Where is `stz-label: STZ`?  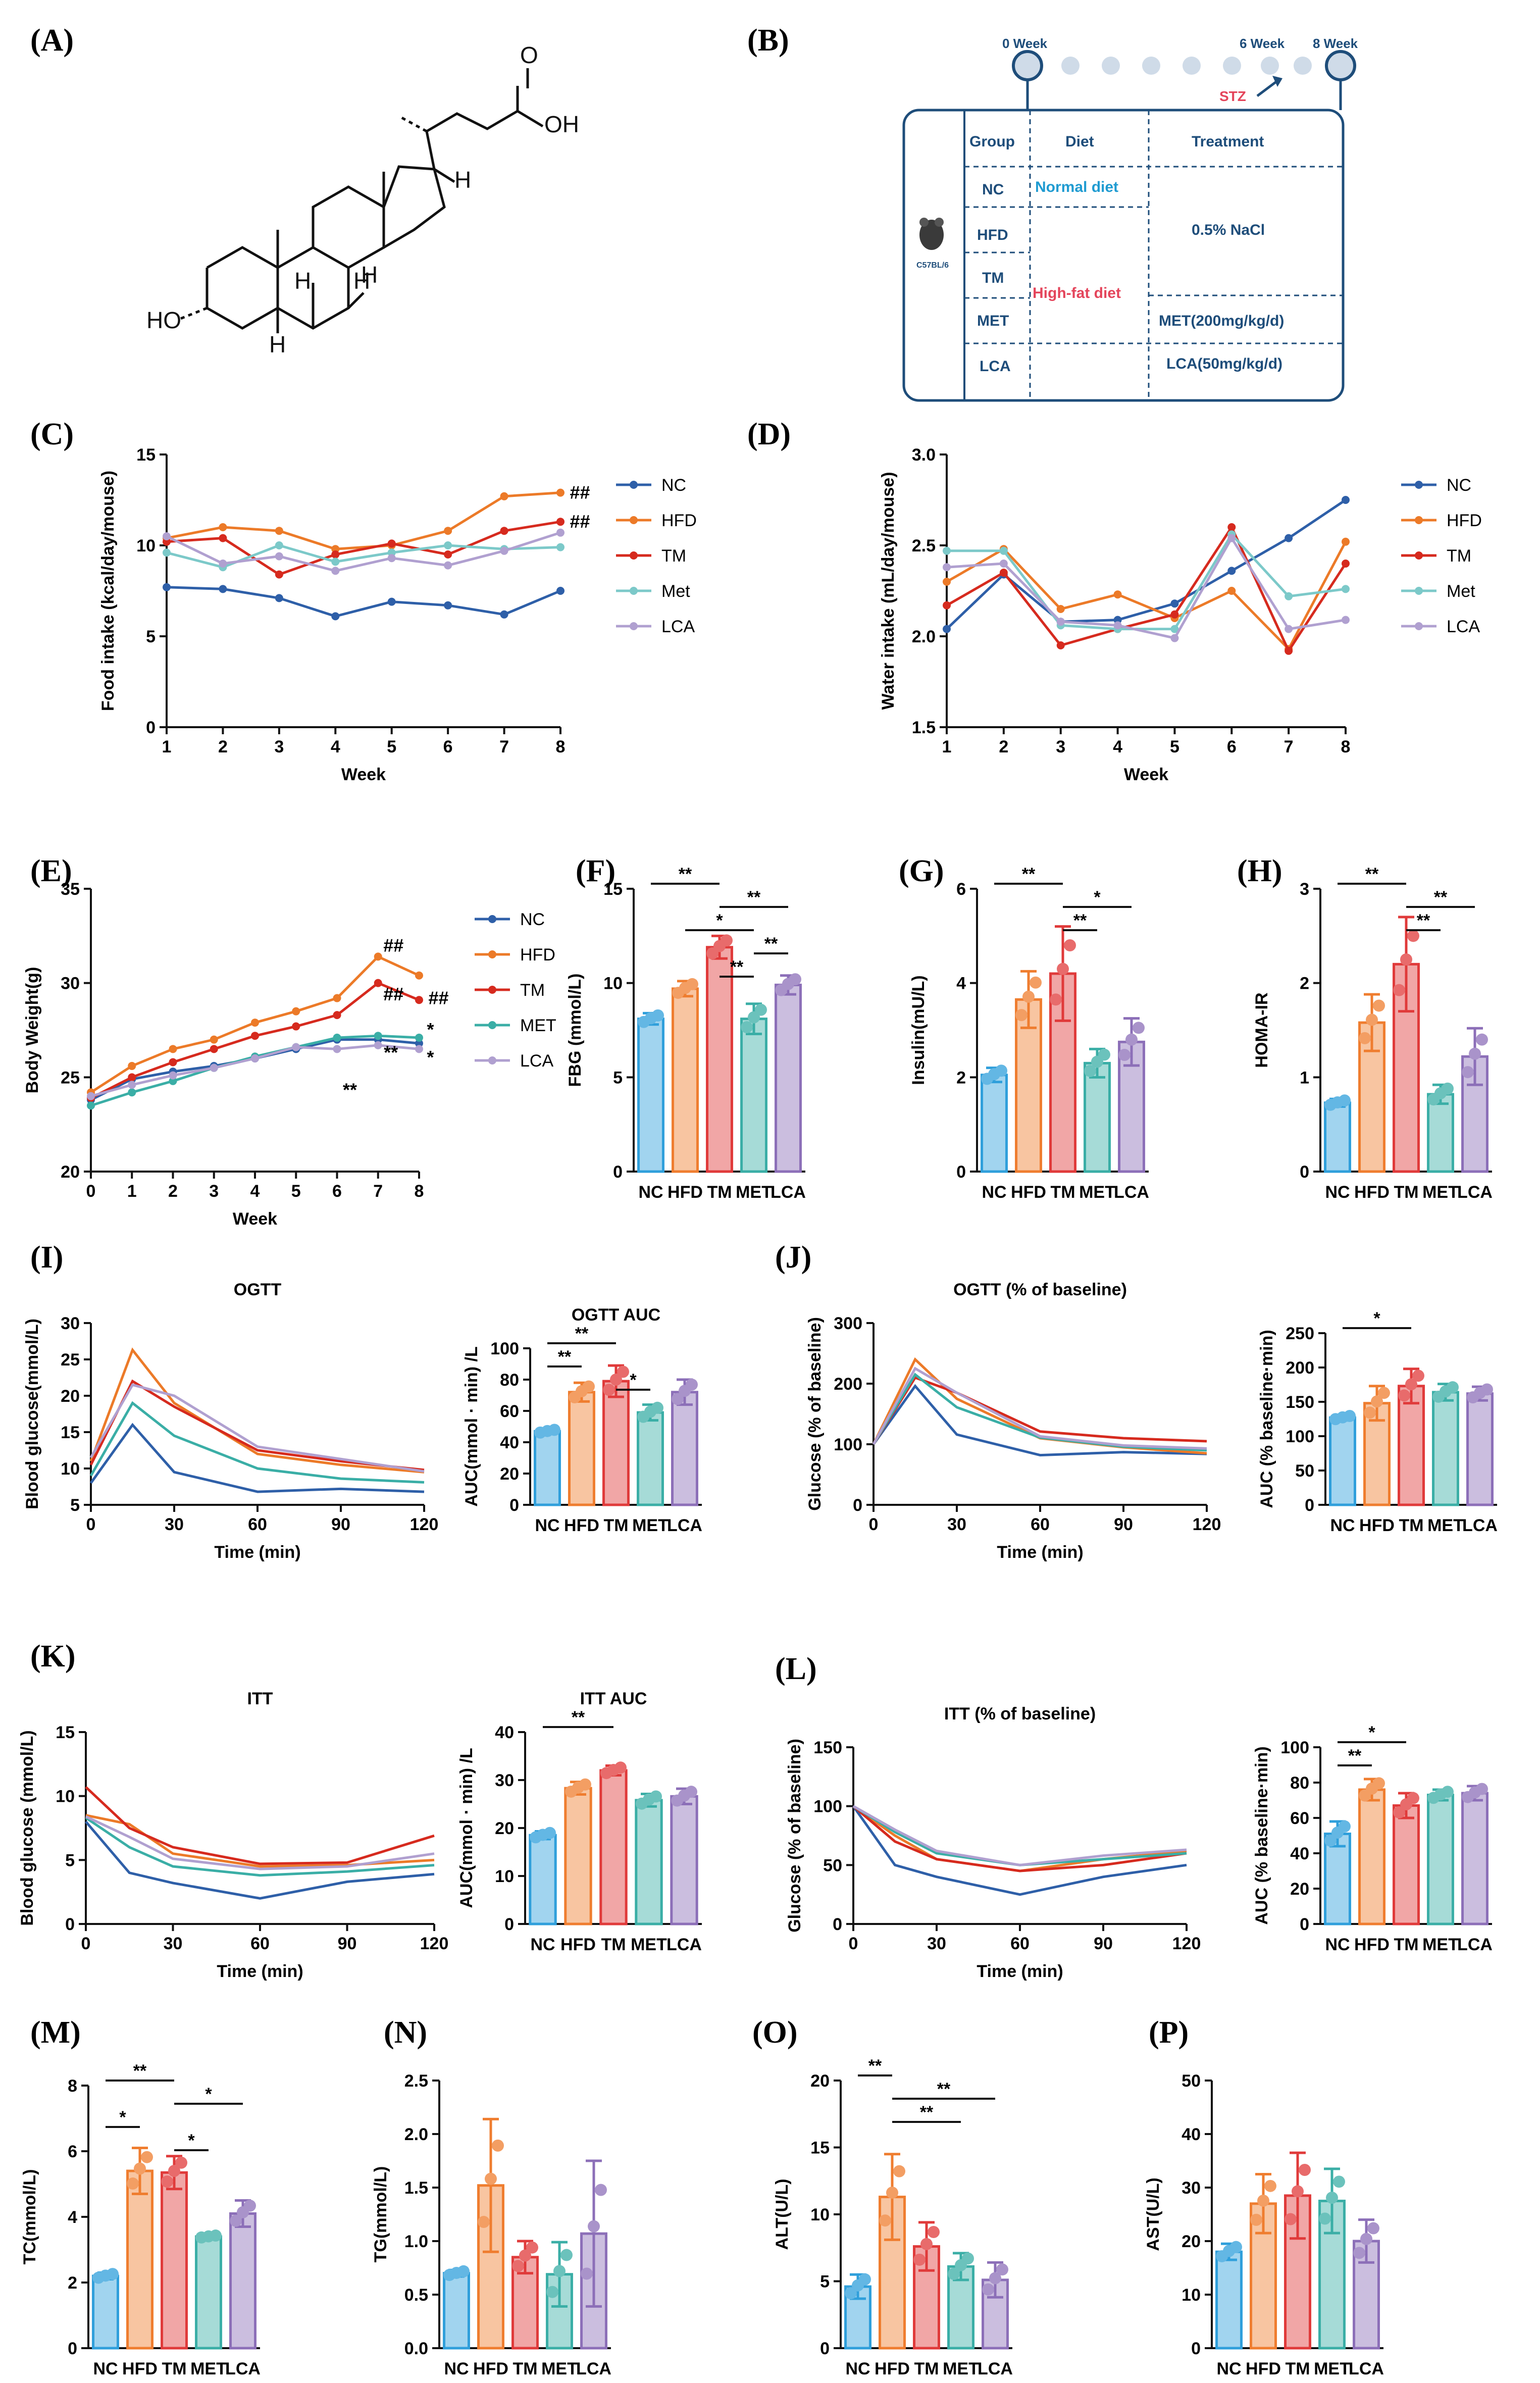
stz-label: STZ is located at coordinates (1232, 96).